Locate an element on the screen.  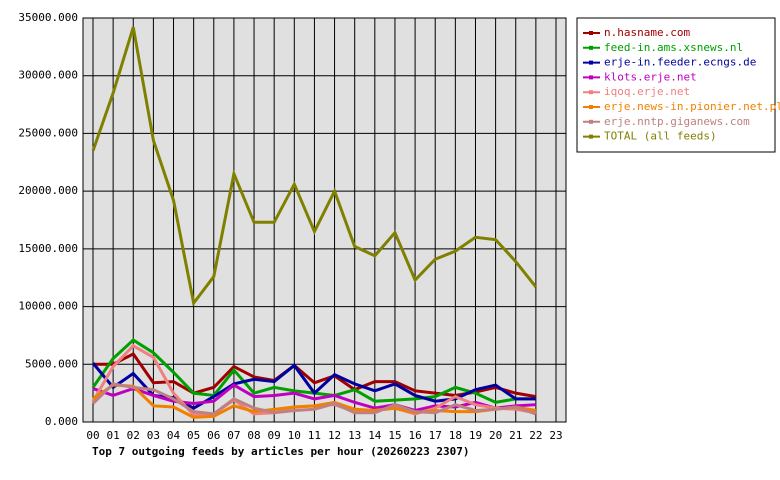
x-tick-label: 23 is located at coordinates (555, 435).